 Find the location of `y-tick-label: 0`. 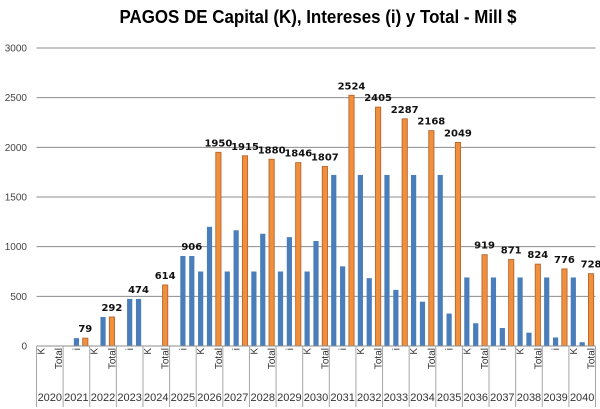

y-tick-label: 0 is located at coordinates (24, 347).